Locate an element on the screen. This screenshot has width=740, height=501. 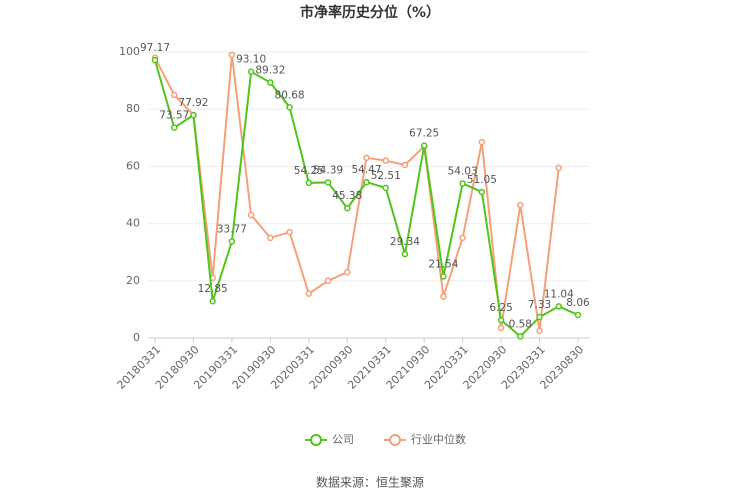
data-label: 54.47 is located at coordinates (366, 170).